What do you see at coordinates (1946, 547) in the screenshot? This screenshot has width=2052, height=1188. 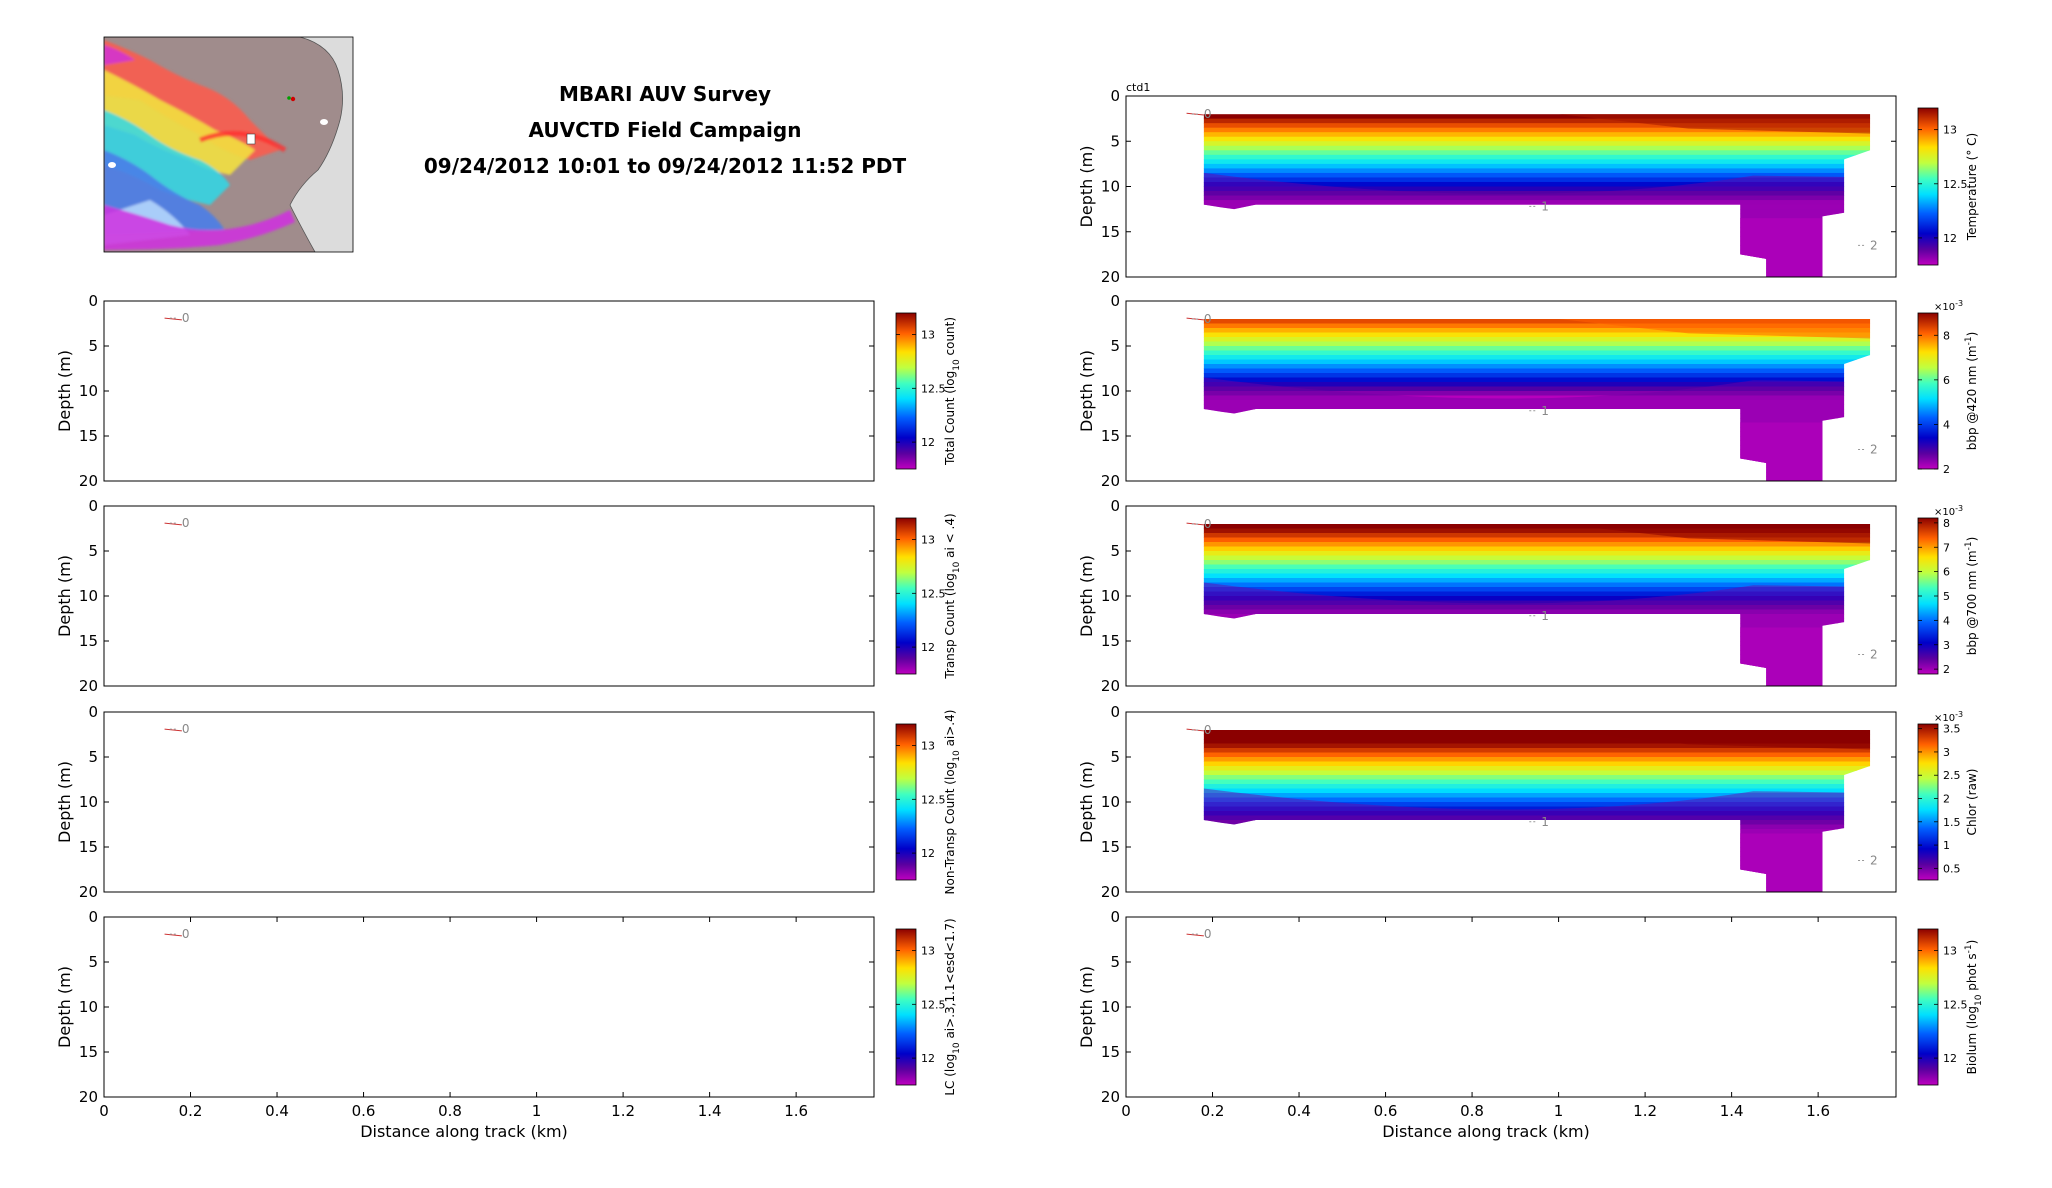 I see `colorbar-tick-label: 7` at bounding box center [1946, 547].